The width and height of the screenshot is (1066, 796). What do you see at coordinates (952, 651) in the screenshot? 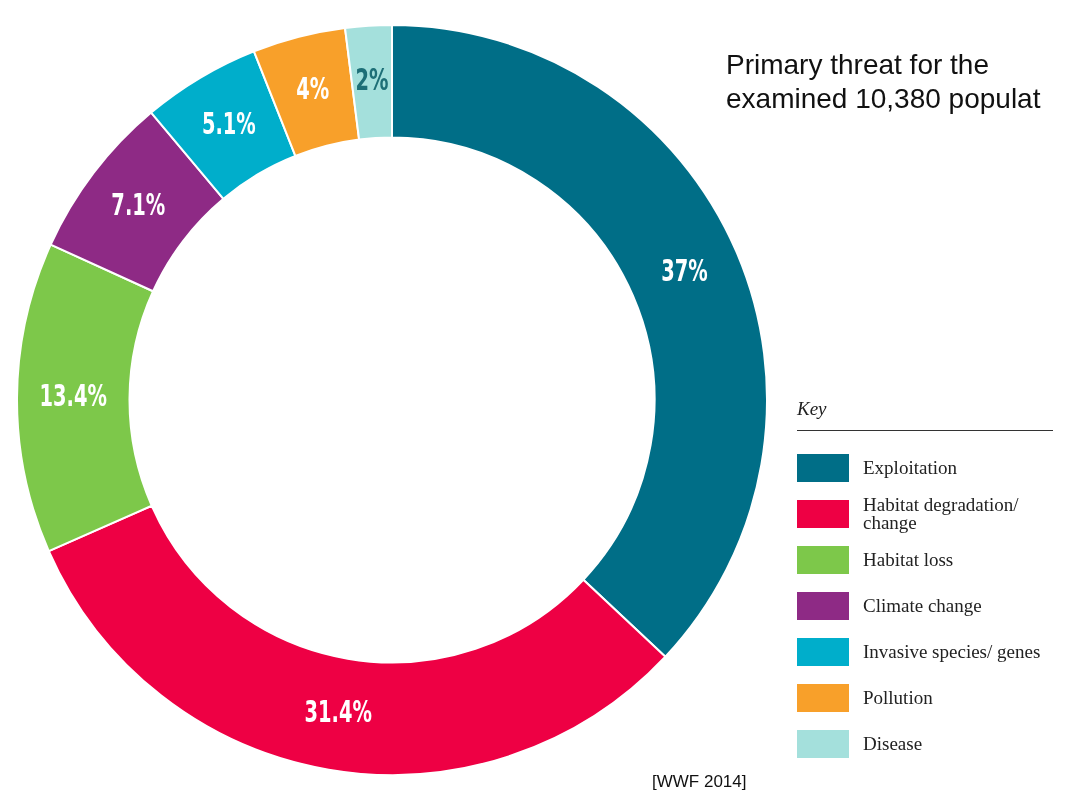
I see `legend-label: Invasive species/ genes` at bounding box center [952, 651].